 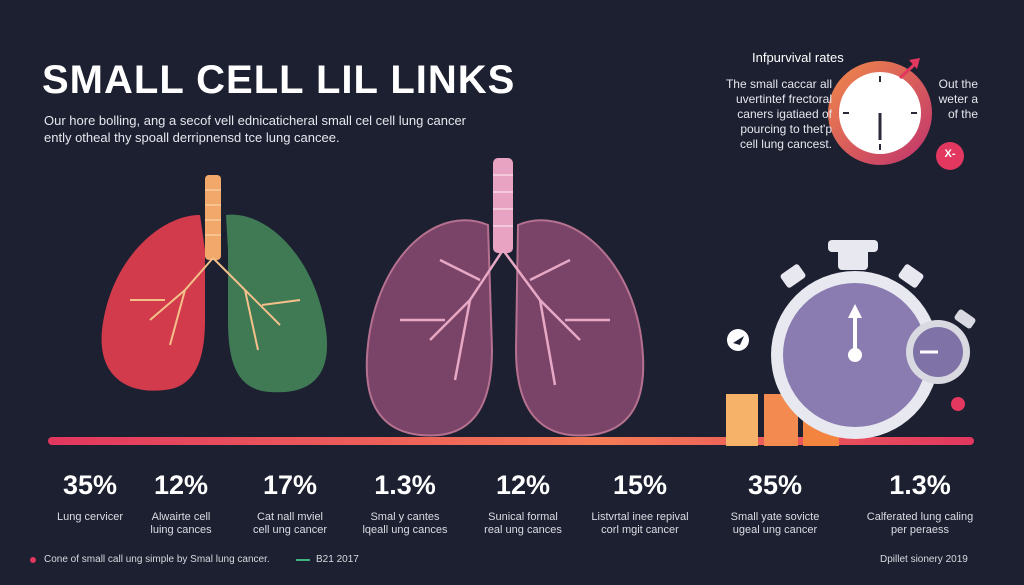 What do you see at coordinates (405, 503) in the screenshot?
I see `stat-item: 1.3% Smal y cantes lqeall ung cances` at bounding box center [405, 503].